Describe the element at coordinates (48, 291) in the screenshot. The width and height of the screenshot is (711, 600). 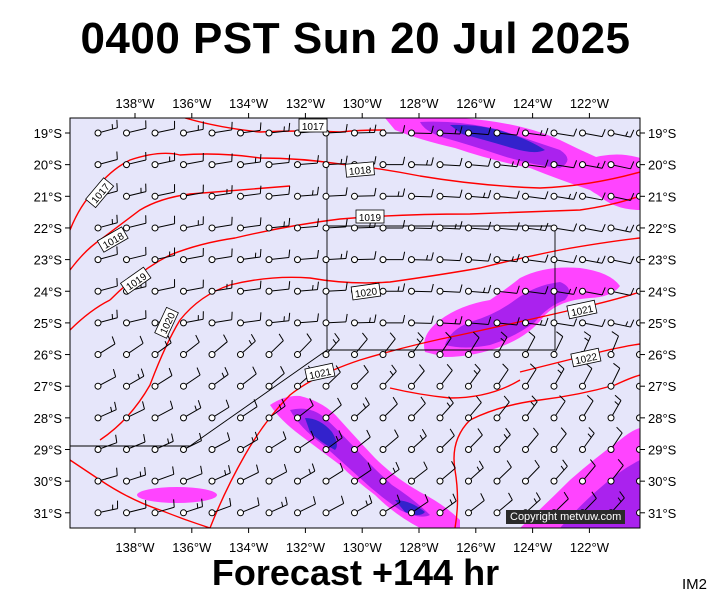
I see `latitude-label-left: 24°S` at that location.